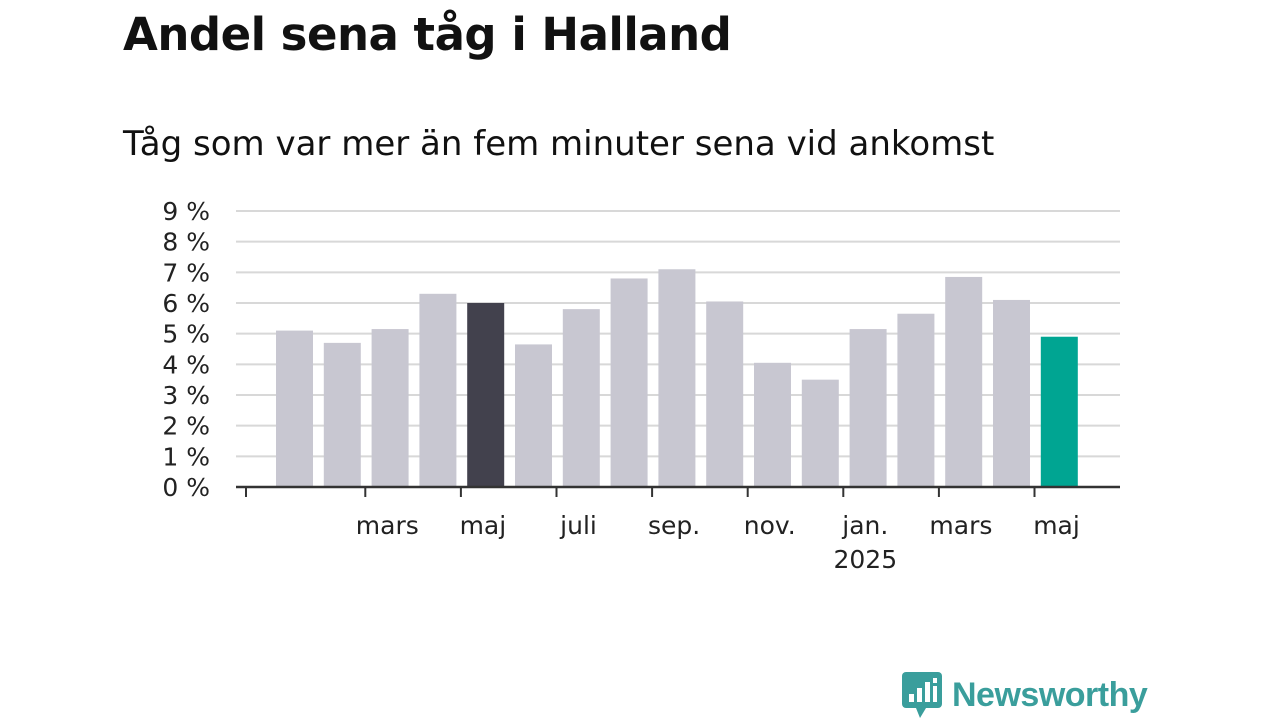 Image resolution: width=1280 pixels, height=720 pixels. I want to click on y-tick-label: 1 %, so click(186, 456).